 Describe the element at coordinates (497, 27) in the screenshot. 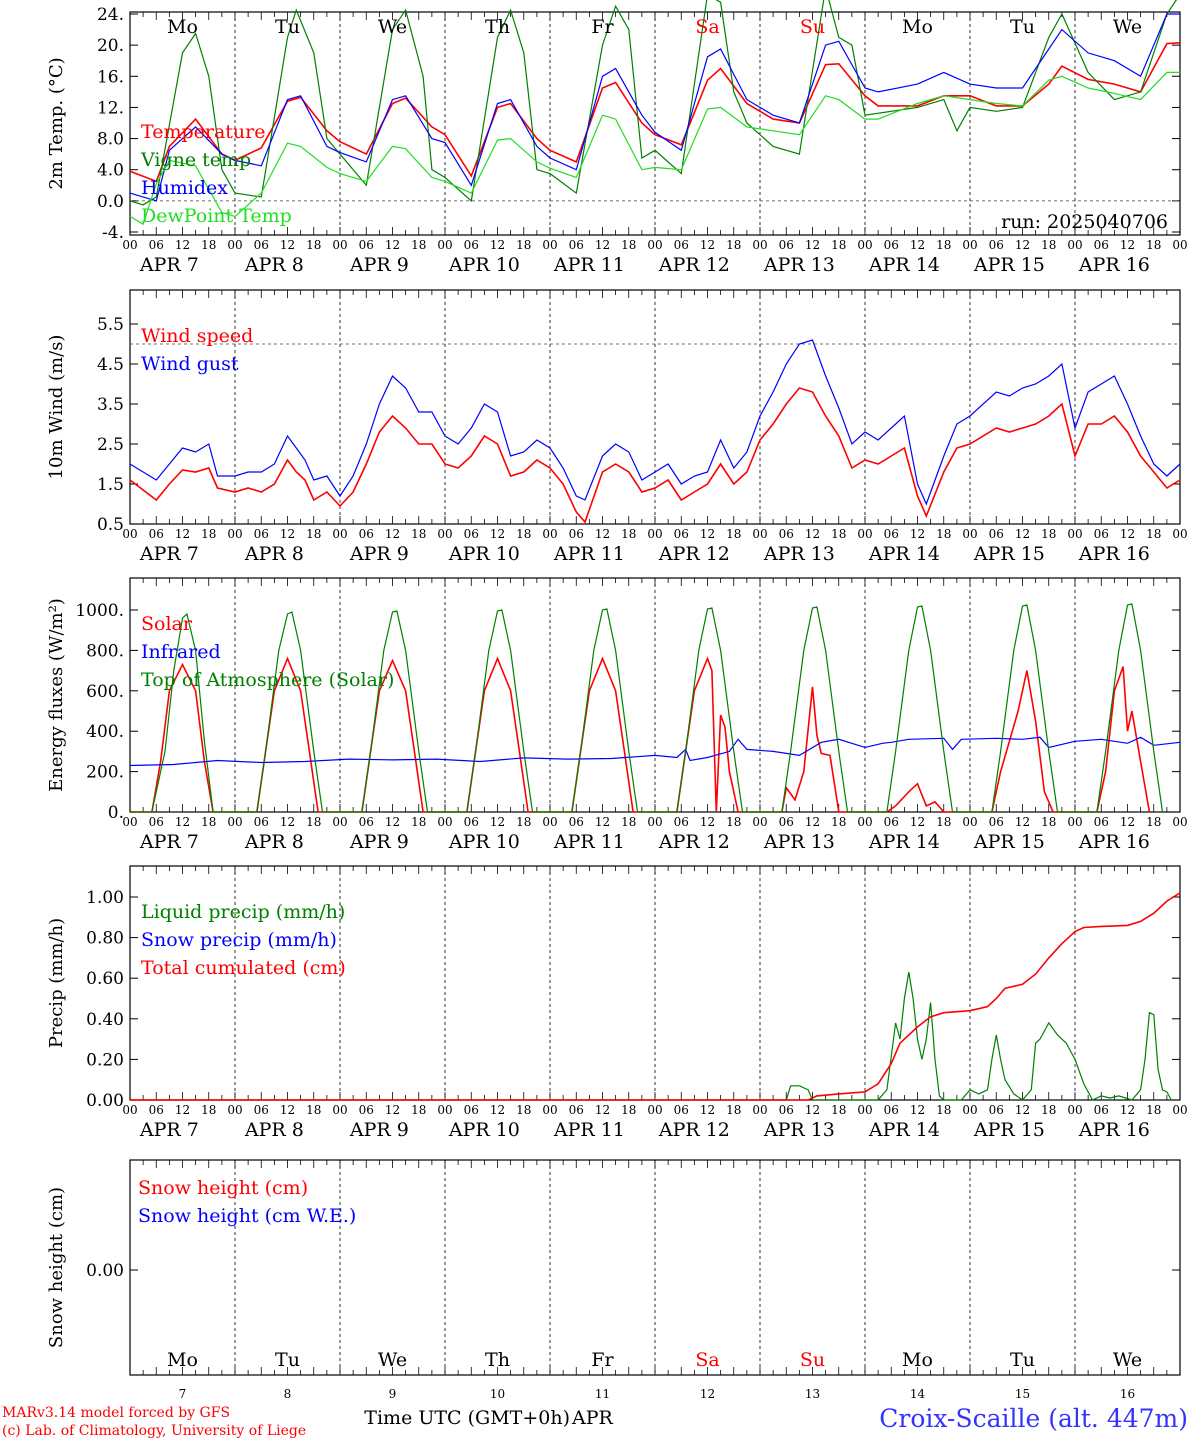

I see `weekday-label-top: Th` at that location.